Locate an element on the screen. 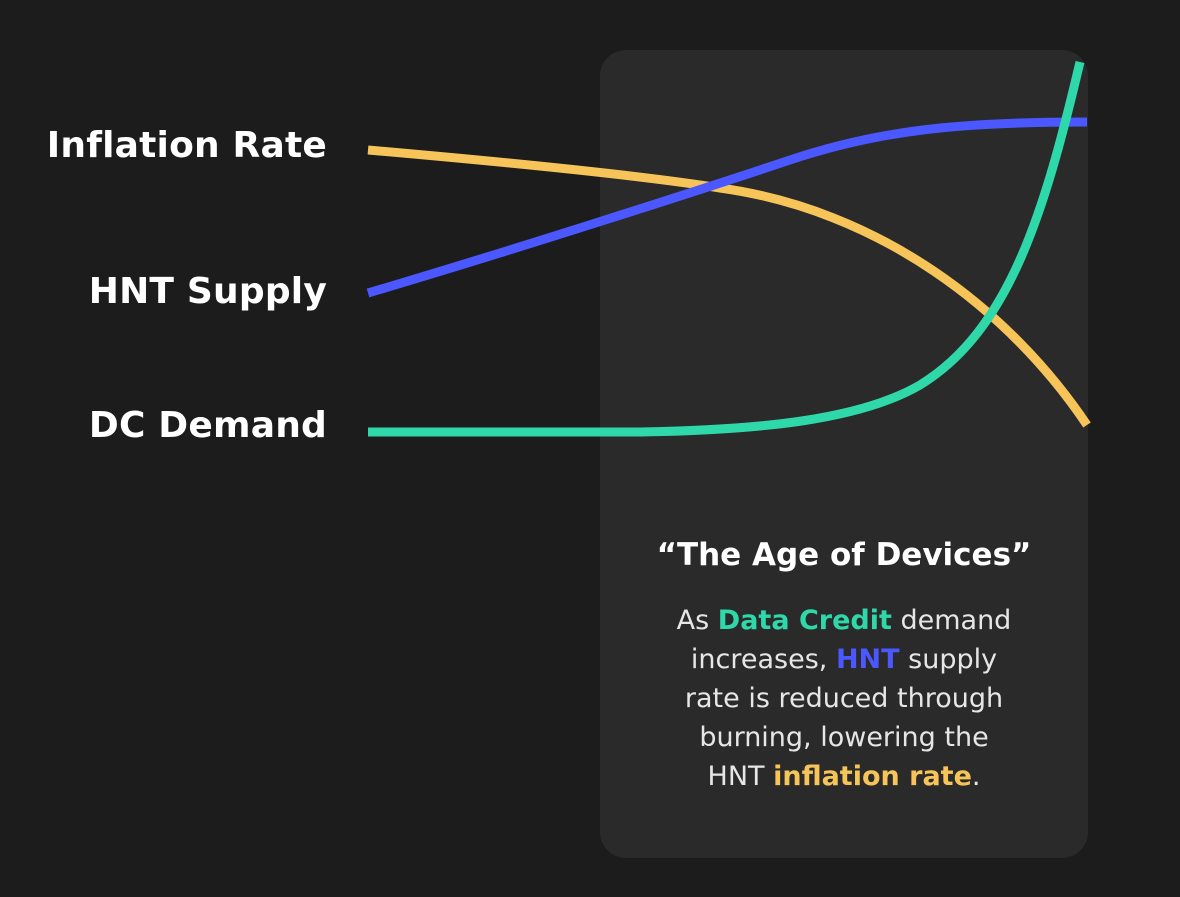 Image resolution: width=1180 pixels, height=897 pixels. caption-text-2: demand increases, is located at coordinates (851, 640).